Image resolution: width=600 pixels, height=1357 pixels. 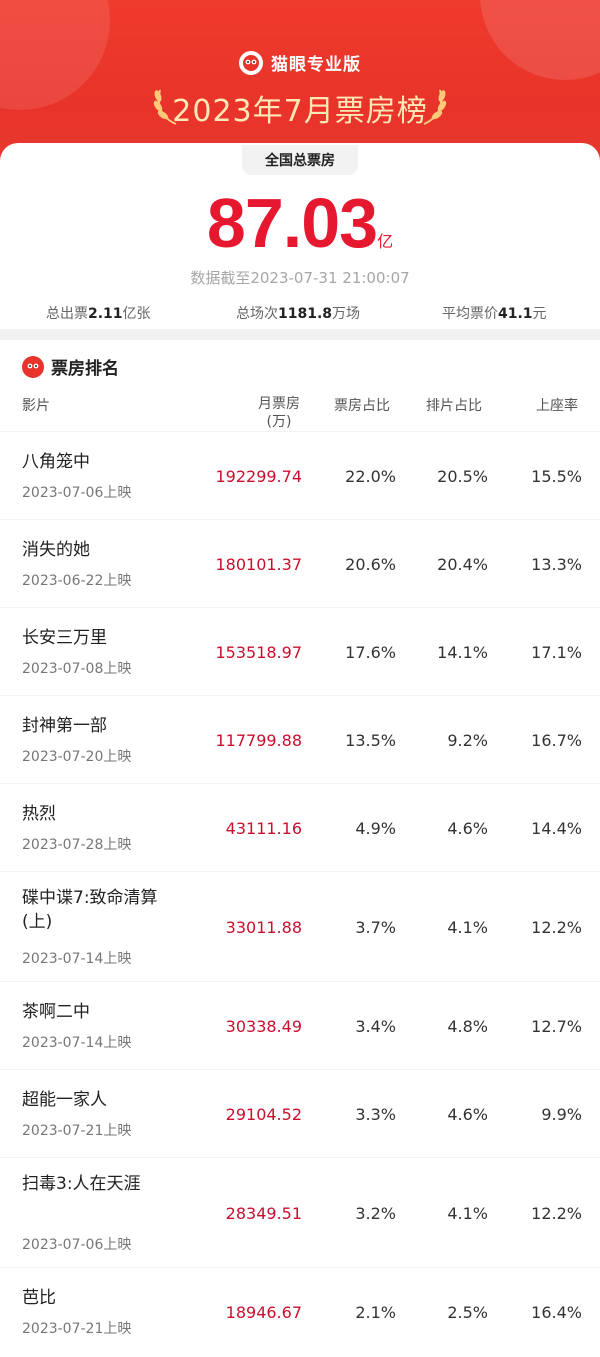 I want to click on column-header-box-office: 月票房 (万), so click(x=279, y=413).